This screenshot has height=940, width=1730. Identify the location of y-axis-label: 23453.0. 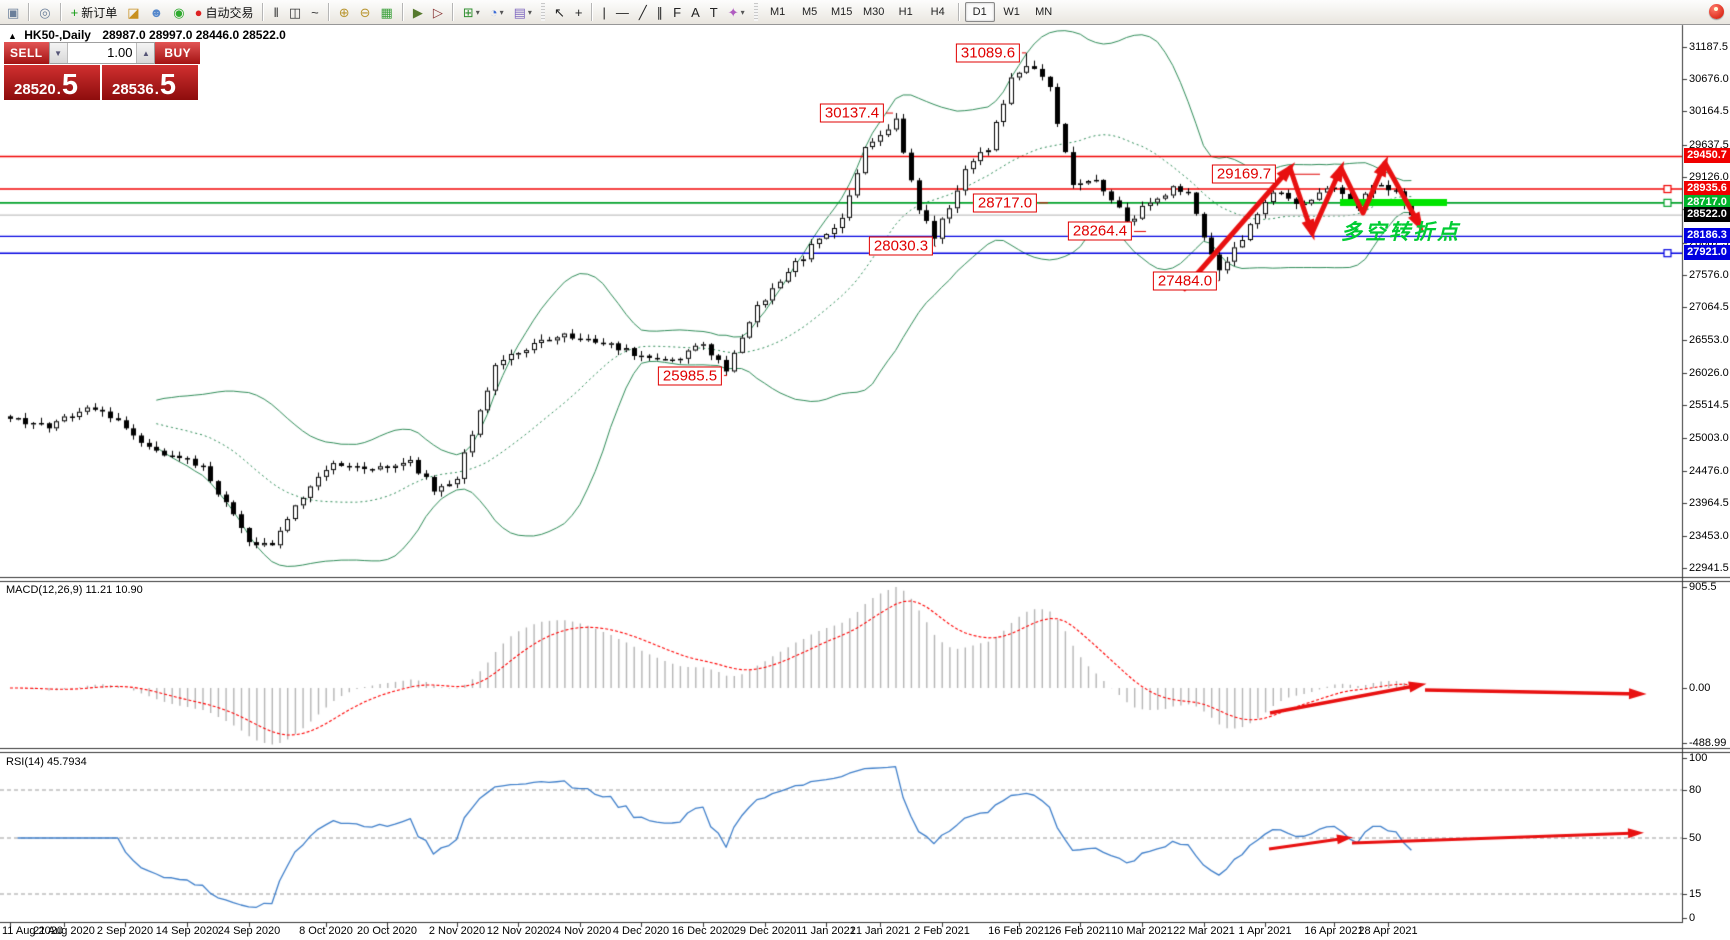
(1709, 535).